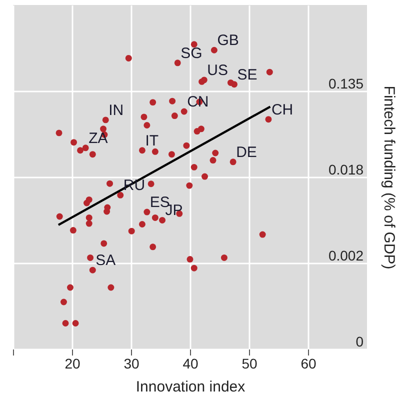 This screenshot has width=409, height=412. Describe the element at coordinates (198, 101) in the screenshot. I see `annotation: CN` at that location.